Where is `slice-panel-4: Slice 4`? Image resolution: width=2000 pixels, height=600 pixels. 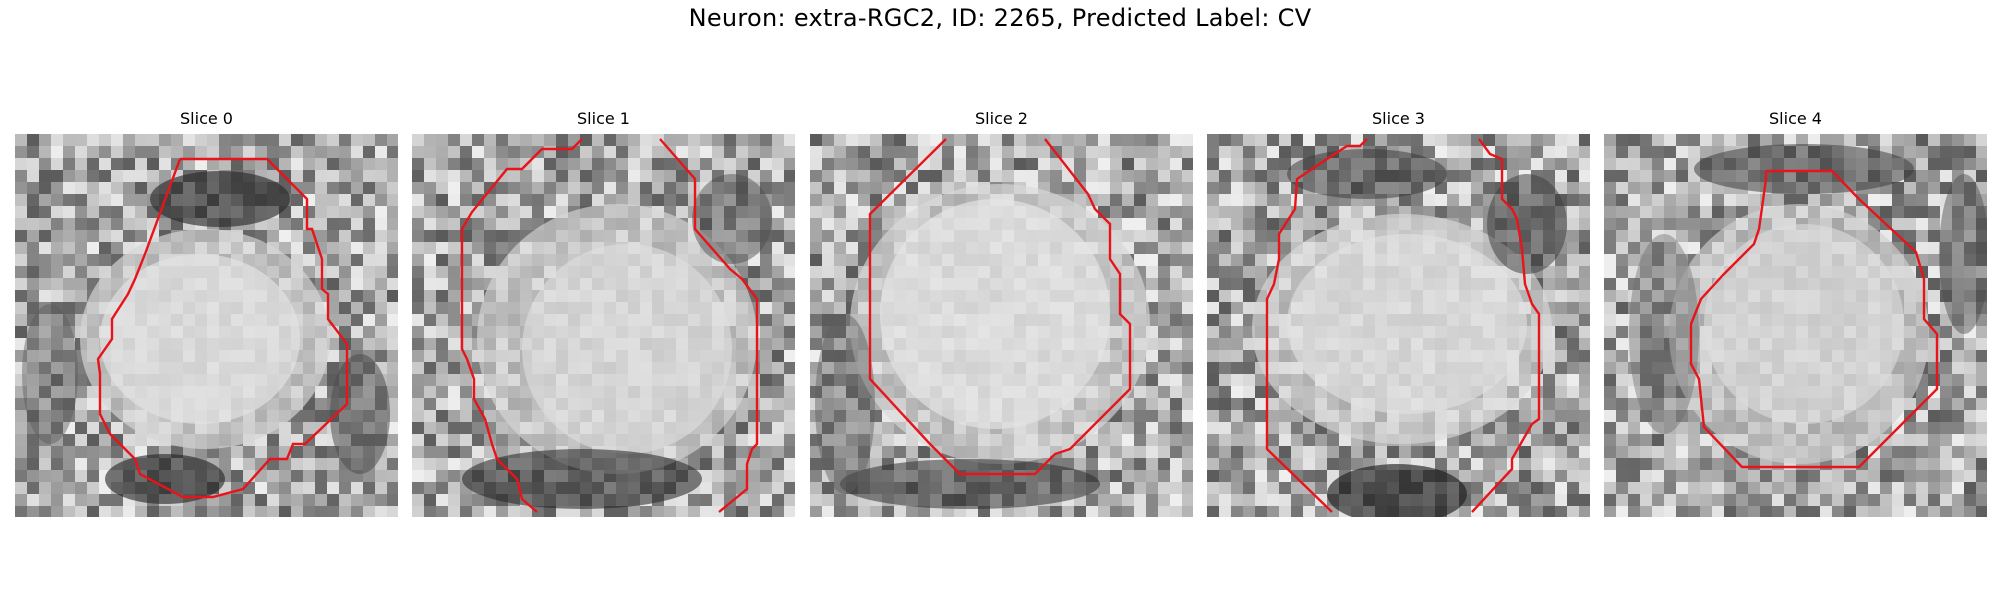 slice-panel-4: Slice 4 is located at coordinates (1795, 312).